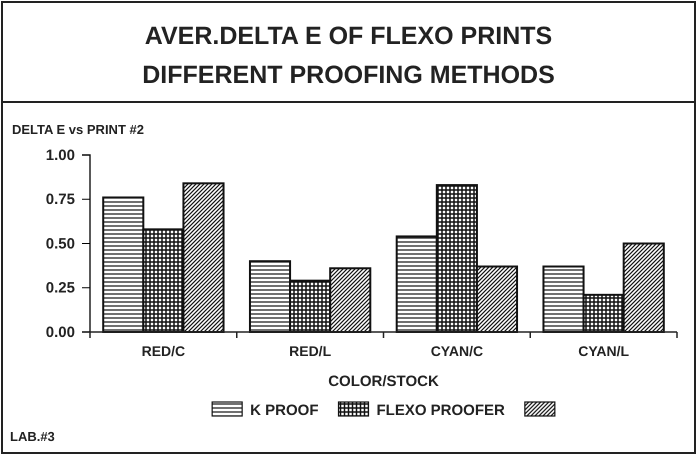  Describe the element at coordinates (60, 199) in the screenshot. I see `y-tick-label: 0.75` at that location.